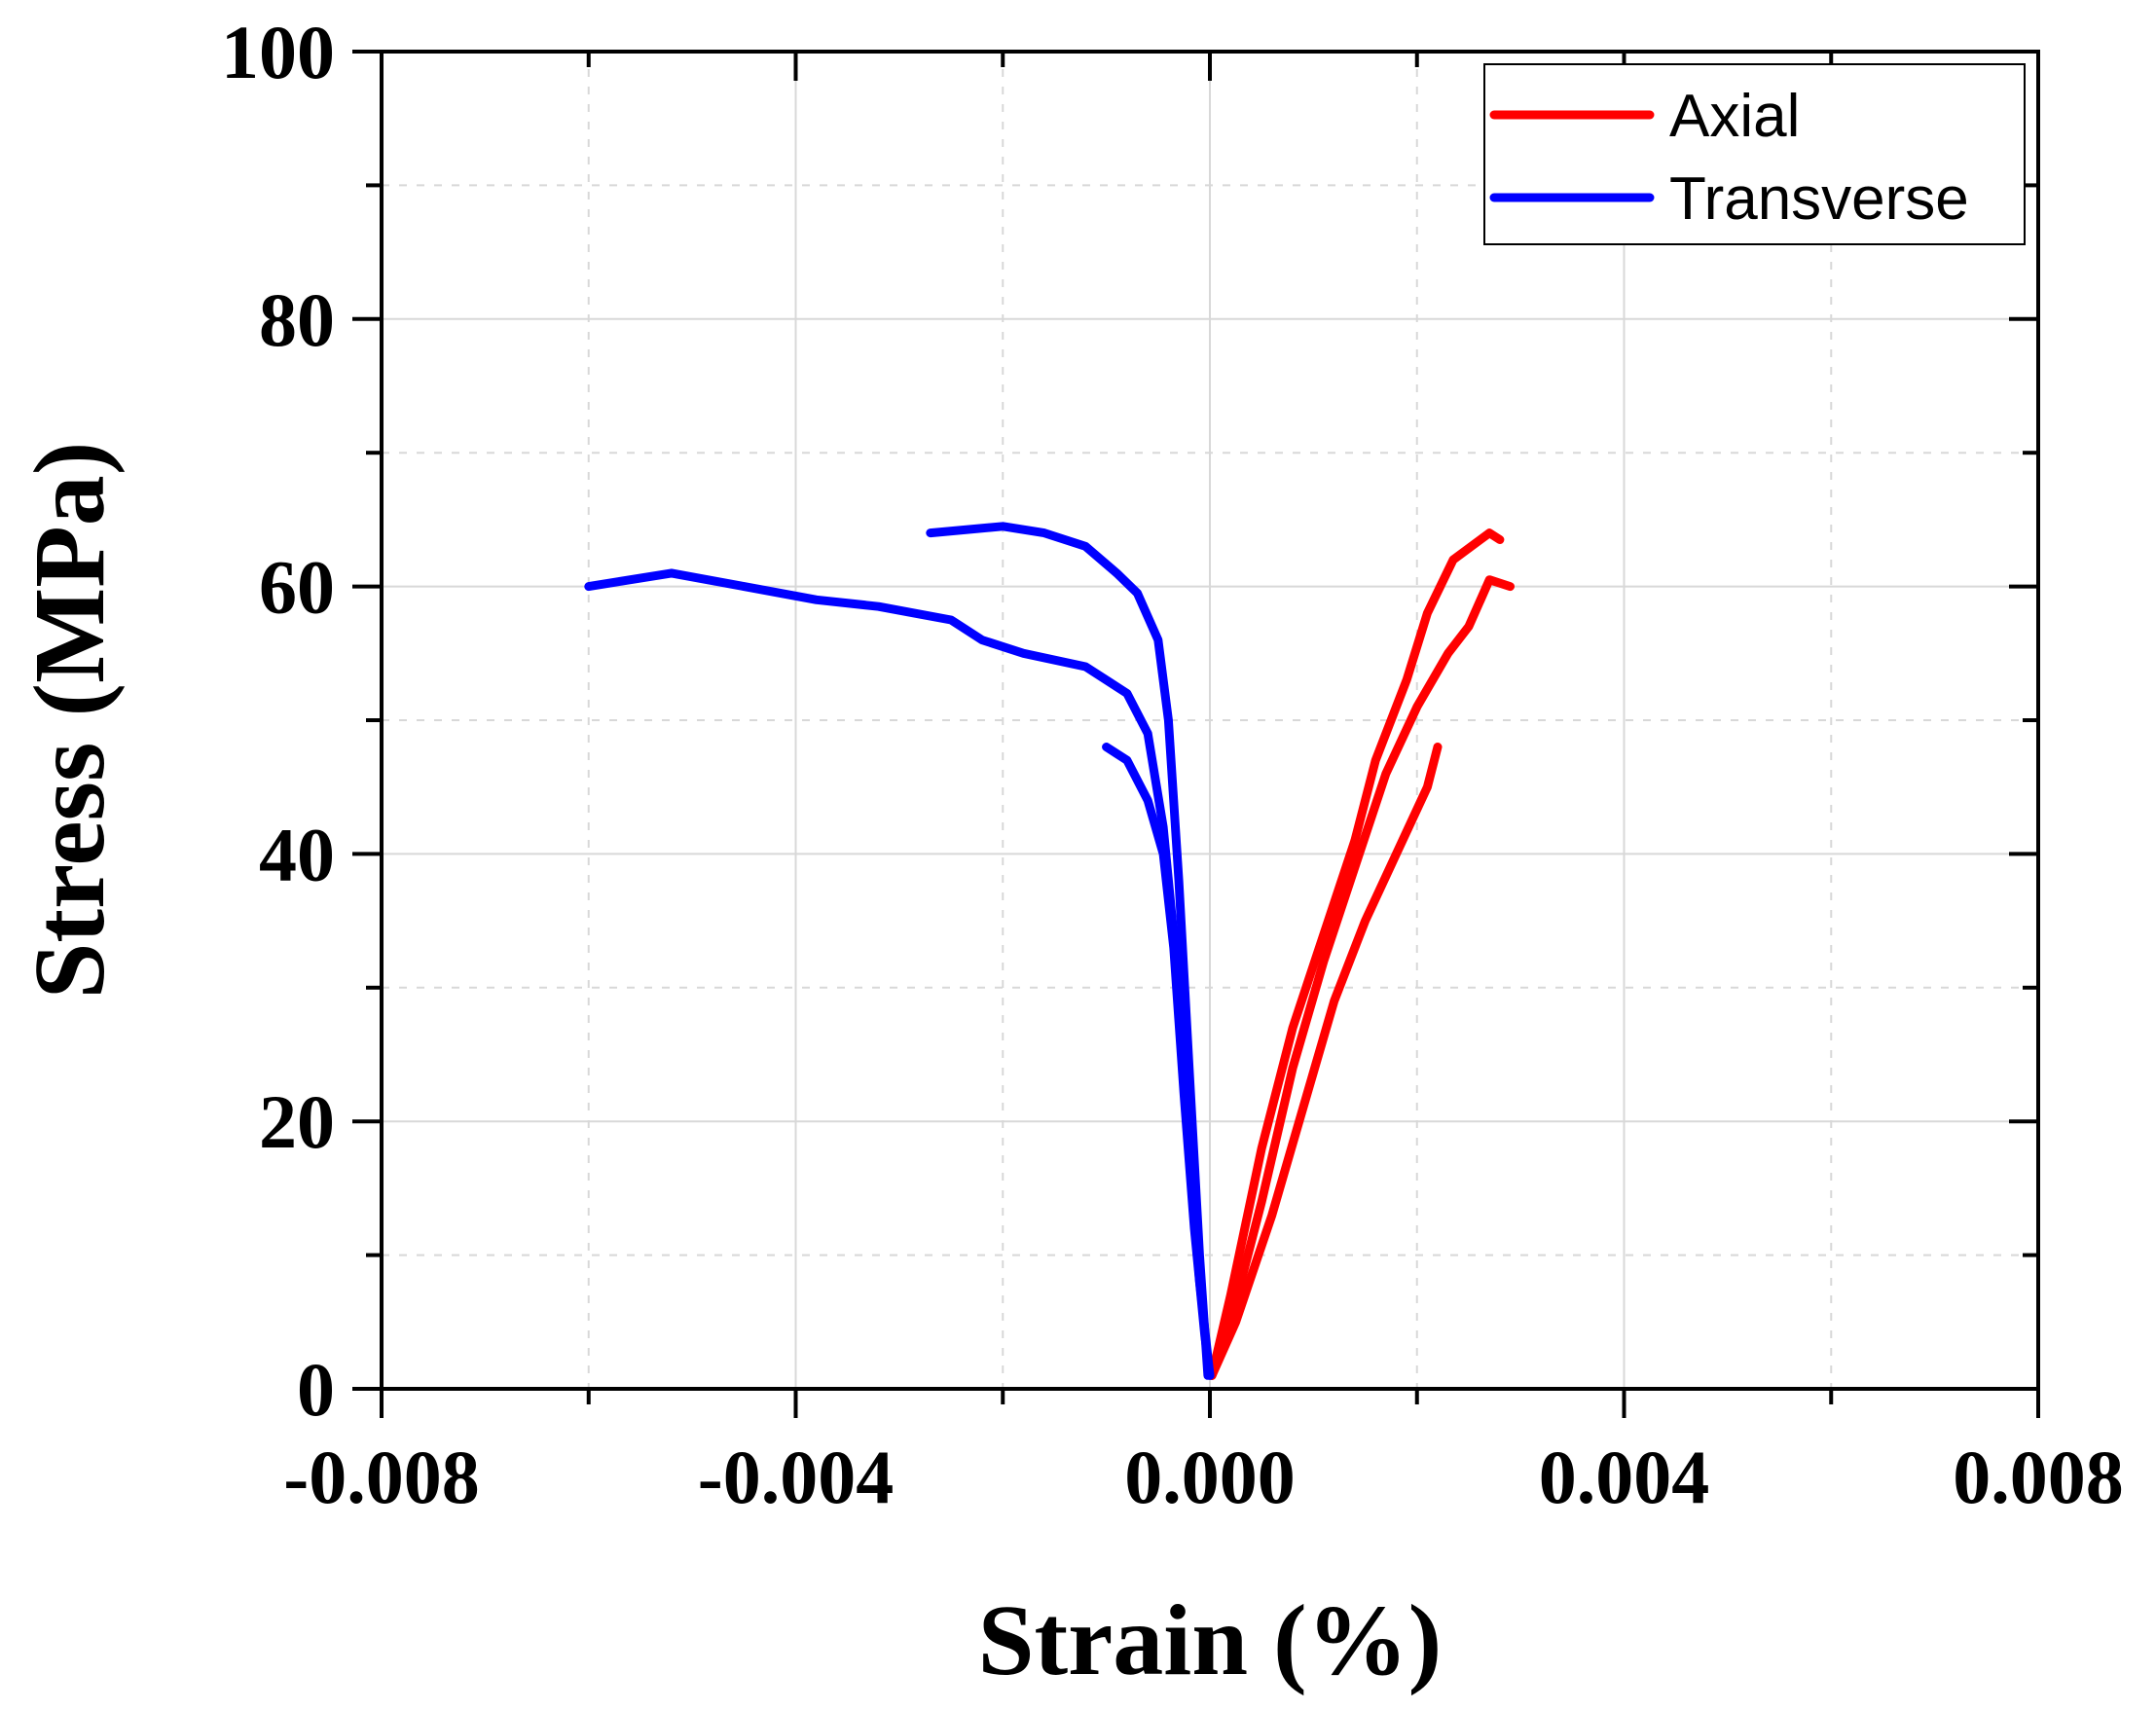  I want to click on y-tick-label: 20, so click(297, 1121).